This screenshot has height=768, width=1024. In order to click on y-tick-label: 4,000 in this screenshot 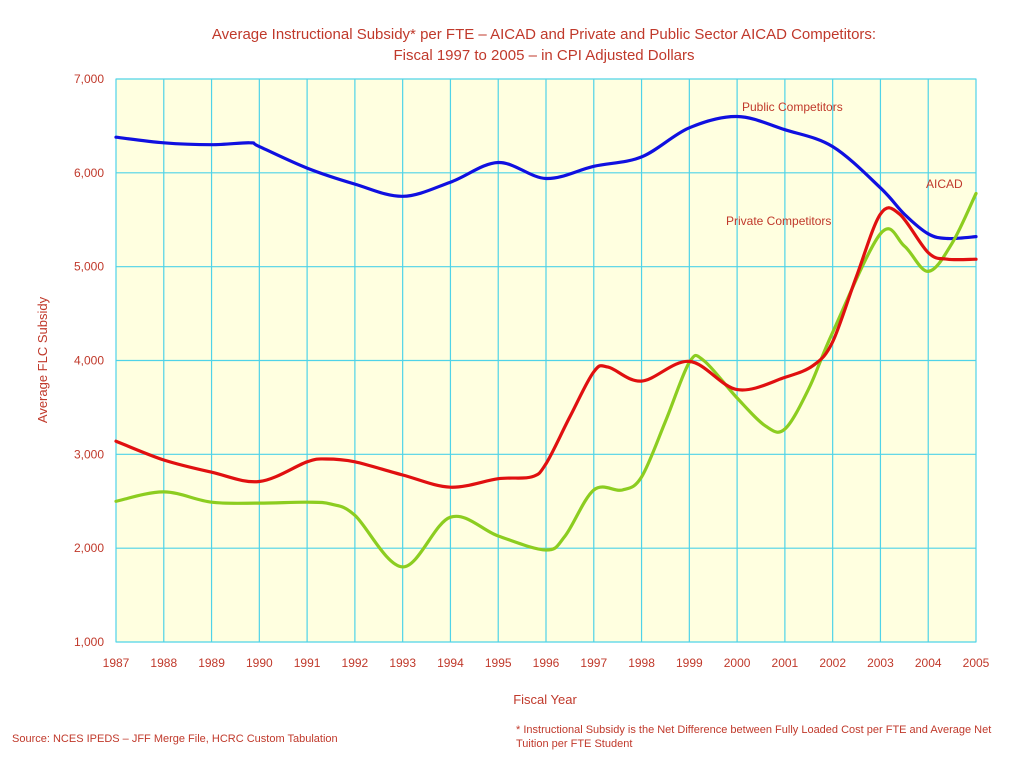, I will do `click(89, 361)`.